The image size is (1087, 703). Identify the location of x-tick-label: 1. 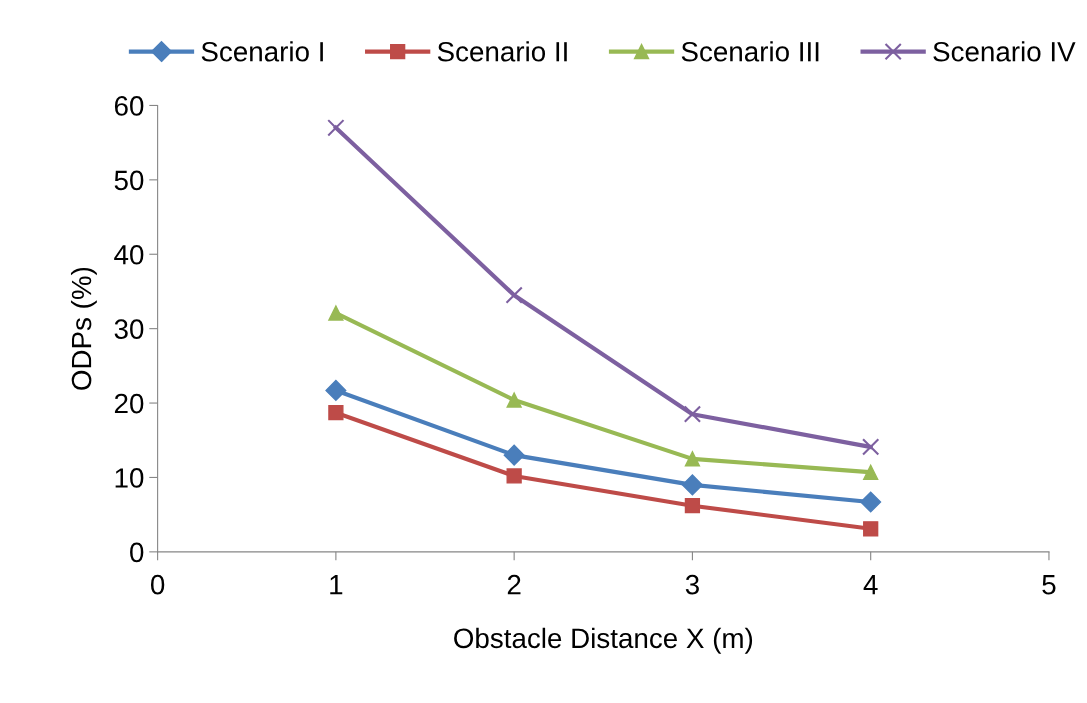
(336, 585).